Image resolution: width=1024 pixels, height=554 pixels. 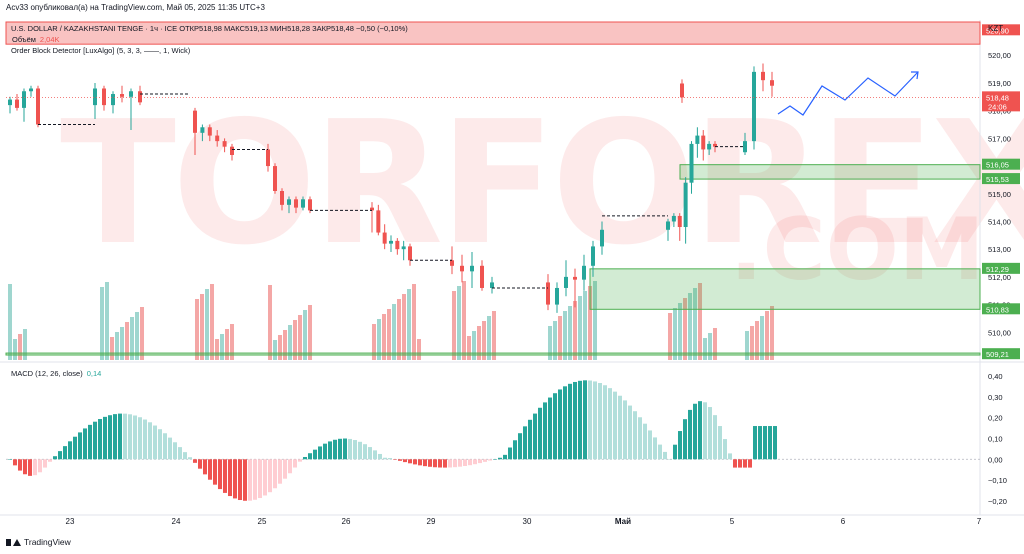 What do you see at coordinates (997, 179) in the screenshot?
I see `price-label-text: 515,53` at bounding box center [997, 179].